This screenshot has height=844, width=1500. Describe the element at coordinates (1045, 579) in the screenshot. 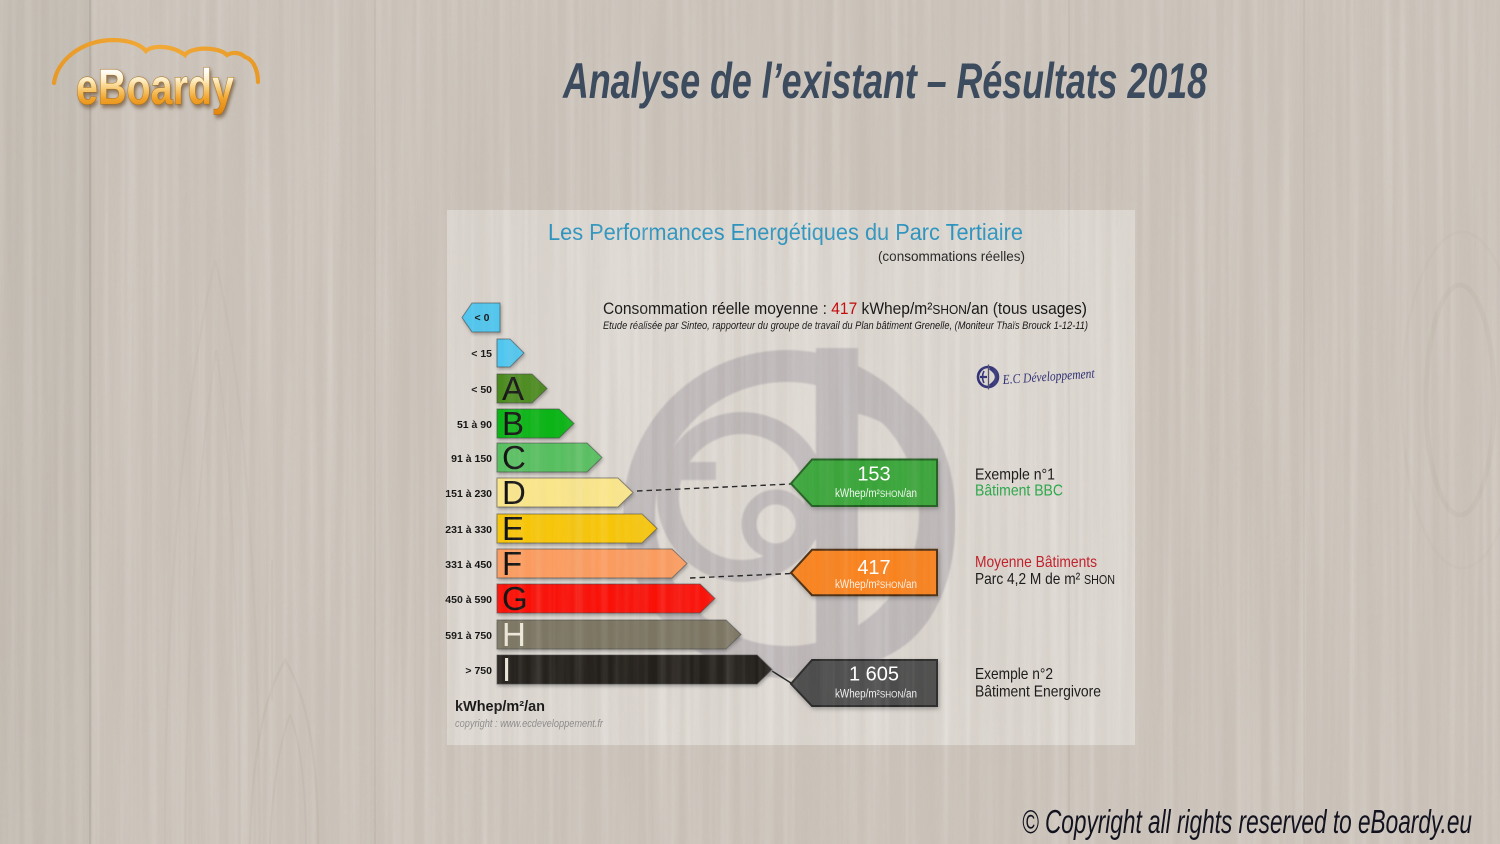

I see `svg-text: Parc 4,2 M de m² SHON` at that location.